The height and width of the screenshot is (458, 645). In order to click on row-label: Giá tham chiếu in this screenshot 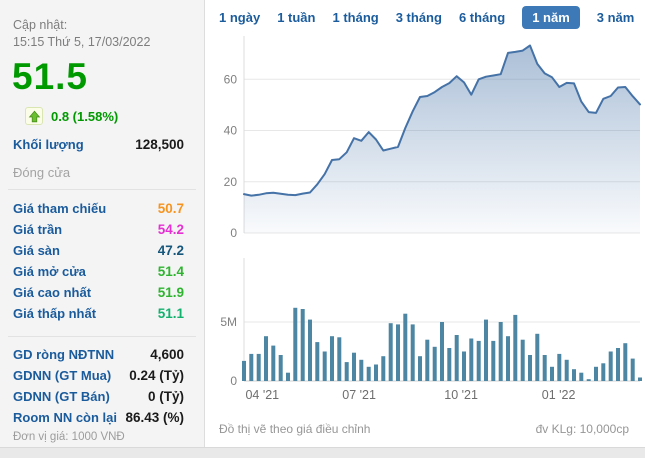, I will do `click(60, 208)`.